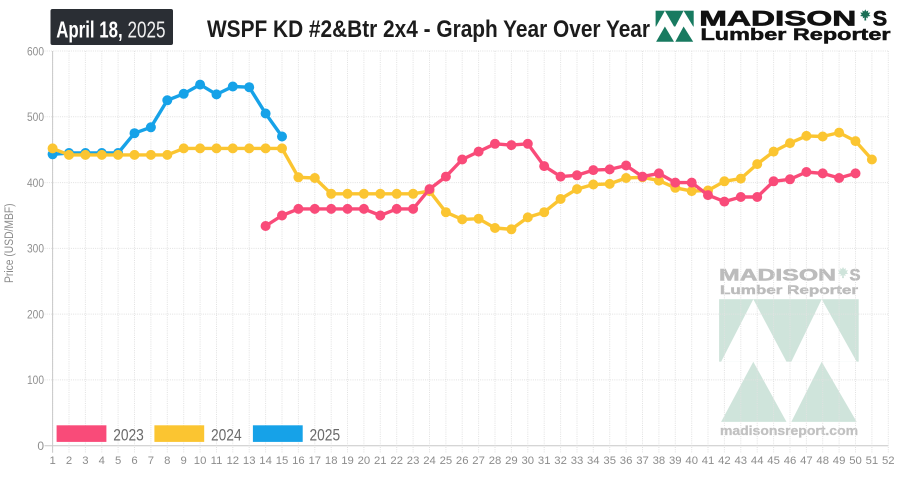 Image resolution: width=905 pixels, height=485 pixels. What do you see at coordinates (396, 461) in the screenshot?
I see `svg-text: 22` at bounding box center [396, 461].